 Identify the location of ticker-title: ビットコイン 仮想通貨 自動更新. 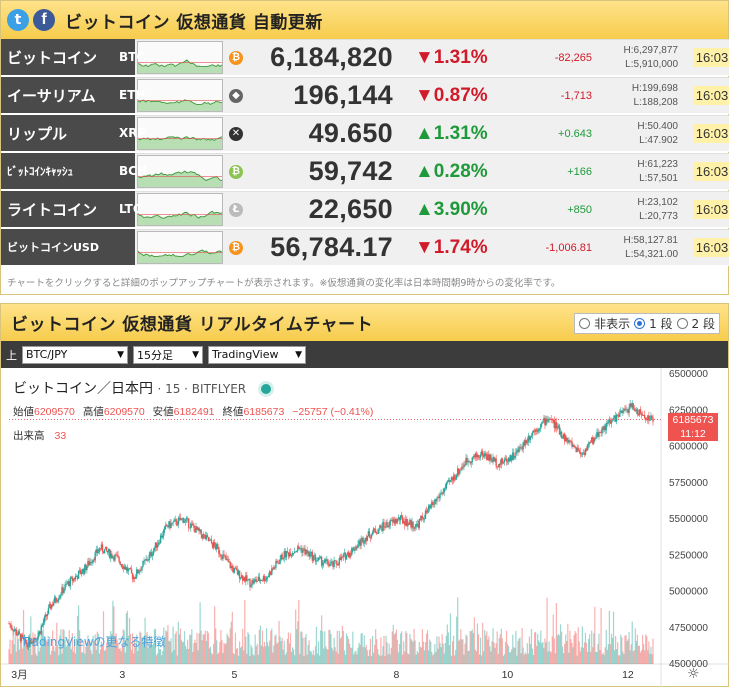
(194, 22).